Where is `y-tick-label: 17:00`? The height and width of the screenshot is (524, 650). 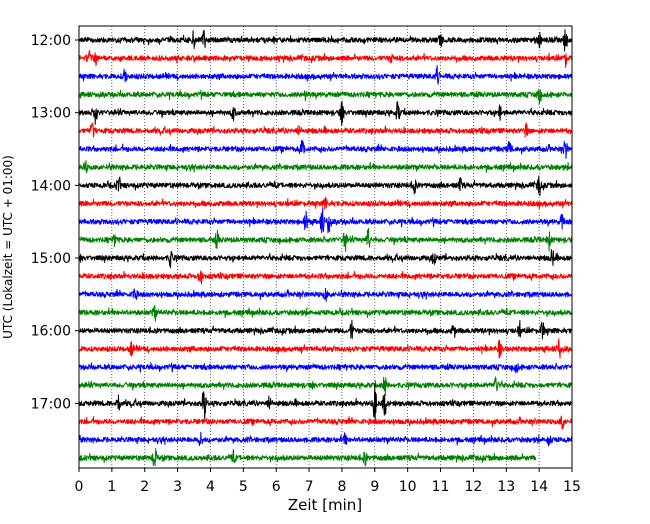 y-tick-label: 17:00 is located at coordinates (51, 404).